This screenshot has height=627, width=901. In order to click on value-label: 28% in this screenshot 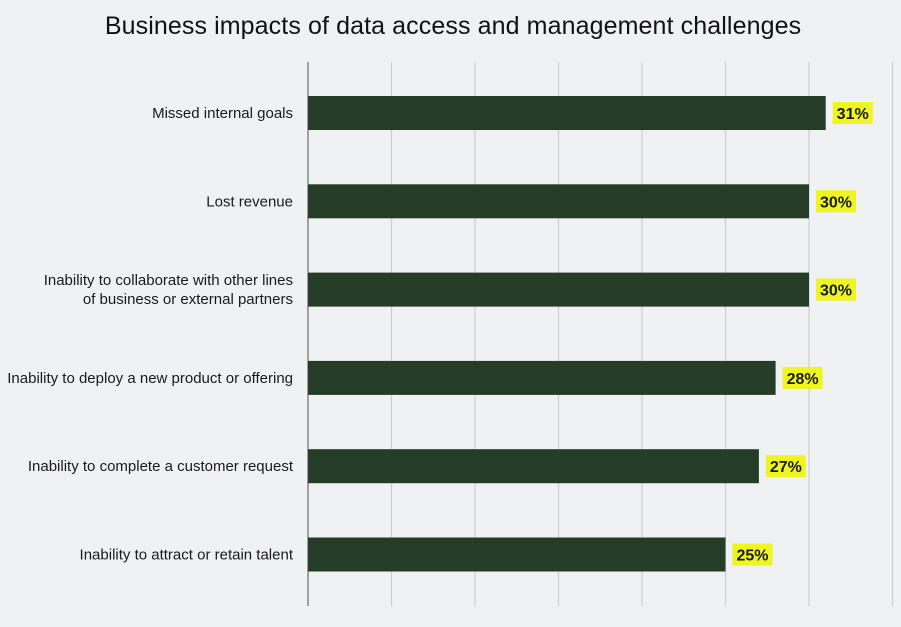, I will do `click(803, 379)`.